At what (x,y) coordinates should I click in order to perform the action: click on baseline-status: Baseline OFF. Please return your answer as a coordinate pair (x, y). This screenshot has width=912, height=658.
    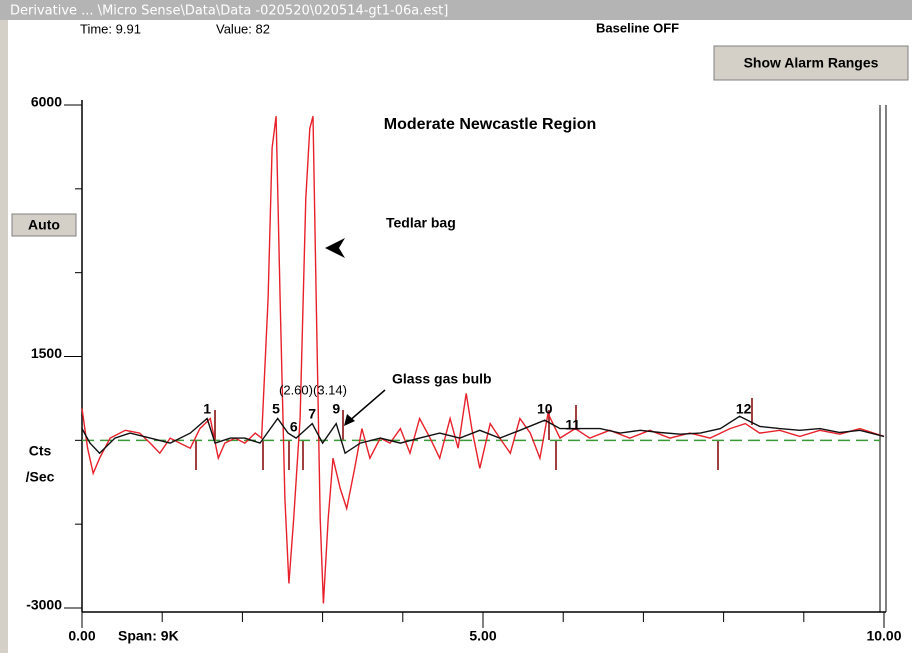
    Looking at the image, I should click on (637, 27).